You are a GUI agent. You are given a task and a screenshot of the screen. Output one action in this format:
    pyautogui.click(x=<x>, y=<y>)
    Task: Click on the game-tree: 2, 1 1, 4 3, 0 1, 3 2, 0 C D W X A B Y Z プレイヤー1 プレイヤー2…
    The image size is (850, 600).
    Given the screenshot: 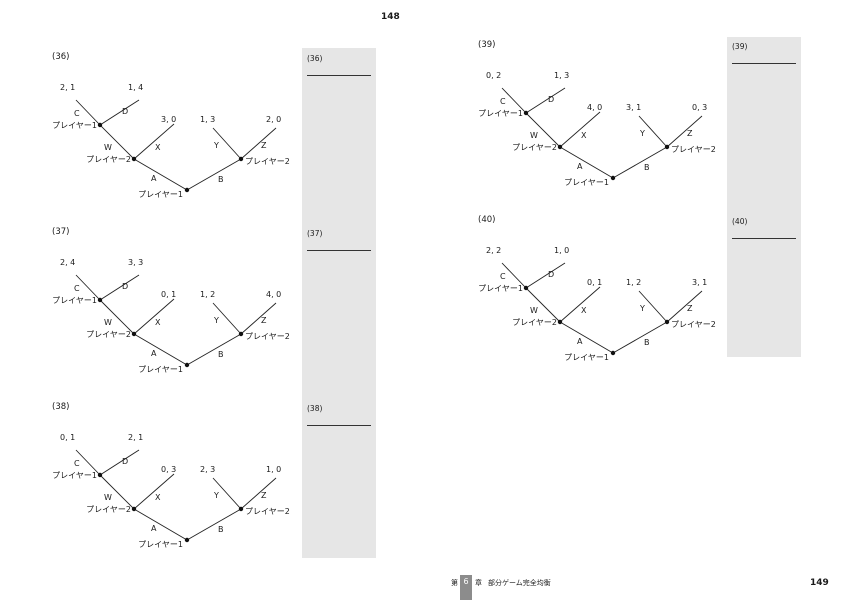 What is the action you would take?
    pyautogui.click(x=171, y=141)
    